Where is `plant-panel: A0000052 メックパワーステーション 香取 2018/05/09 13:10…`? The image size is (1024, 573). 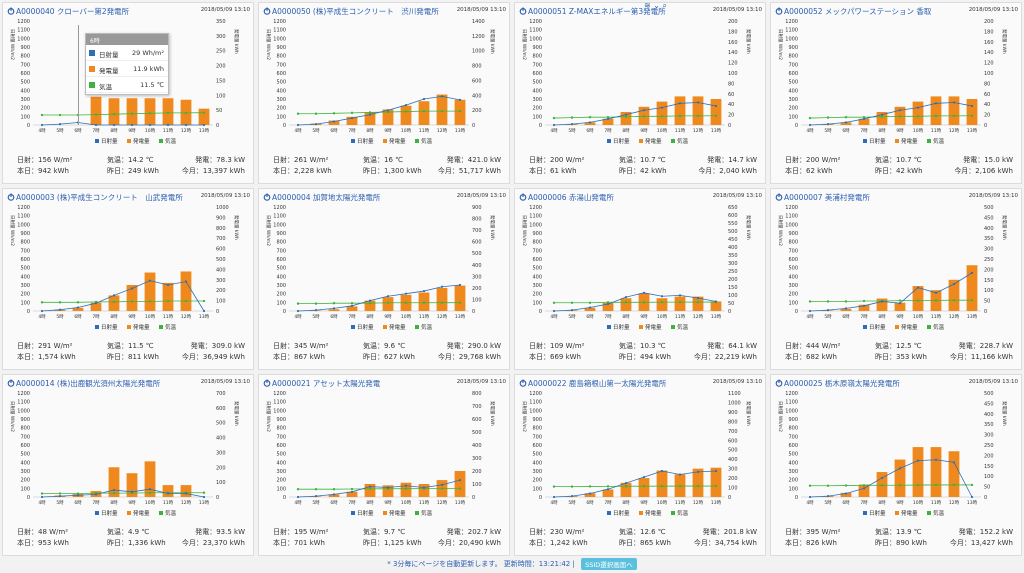
plant-panel: A0000052 メックパワーステーション 香取 2018/05/09 13:10… is located at coordinates (896, 93).